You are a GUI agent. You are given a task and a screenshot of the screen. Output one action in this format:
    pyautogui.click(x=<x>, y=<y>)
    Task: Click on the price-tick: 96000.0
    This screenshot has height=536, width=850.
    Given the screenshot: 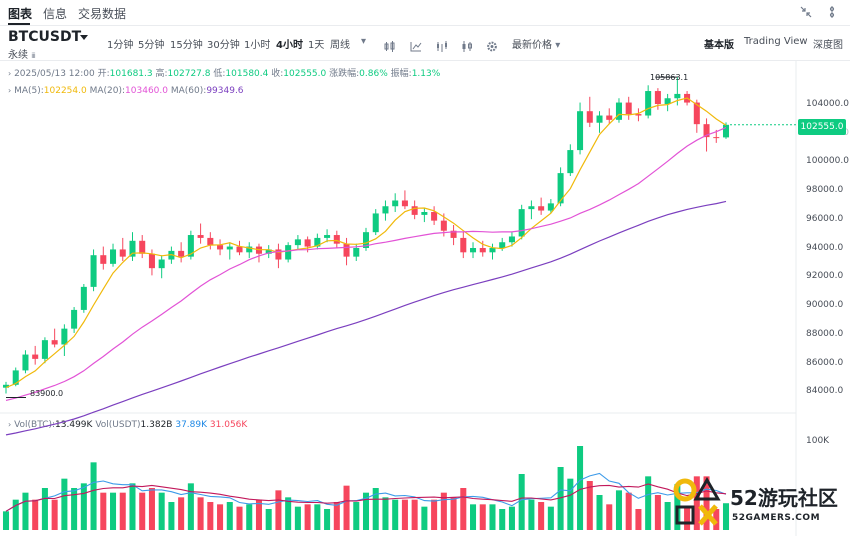 What is the action you would take?
    pyautogui.click(x=825, y=219)
    